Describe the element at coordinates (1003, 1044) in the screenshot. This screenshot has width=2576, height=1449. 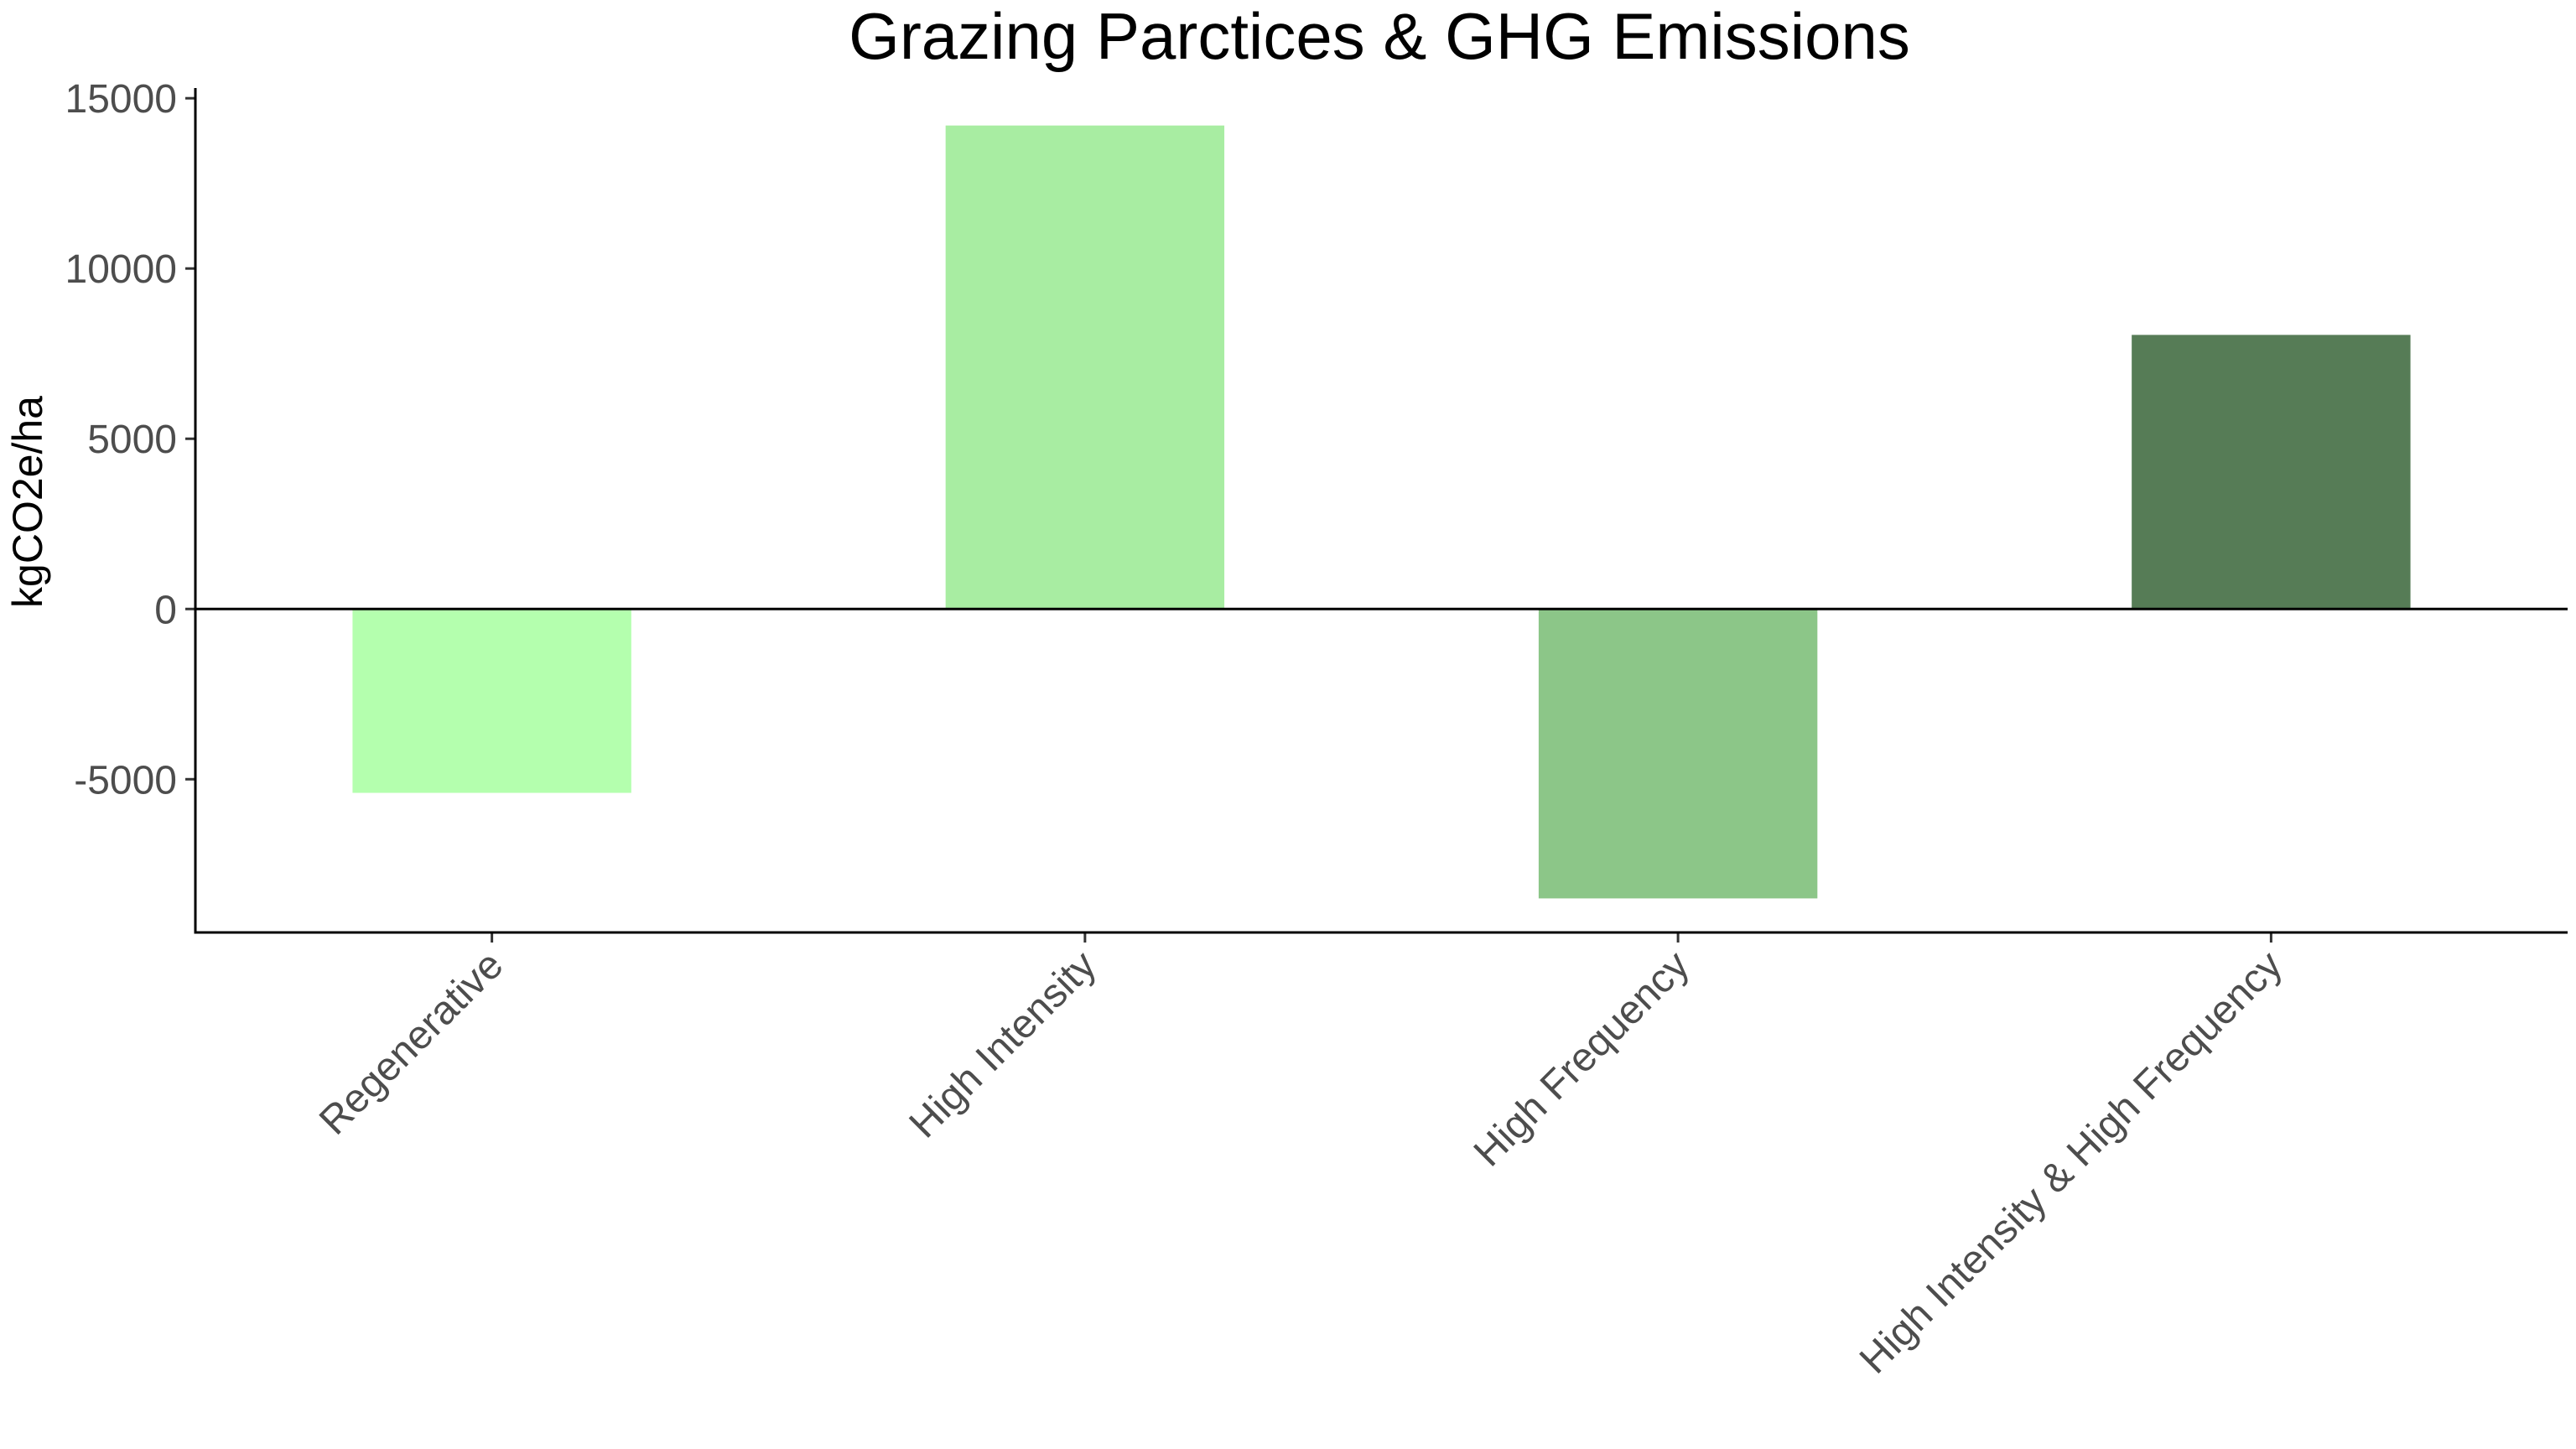
I see `x-tick-label: High Intensity` at that location.